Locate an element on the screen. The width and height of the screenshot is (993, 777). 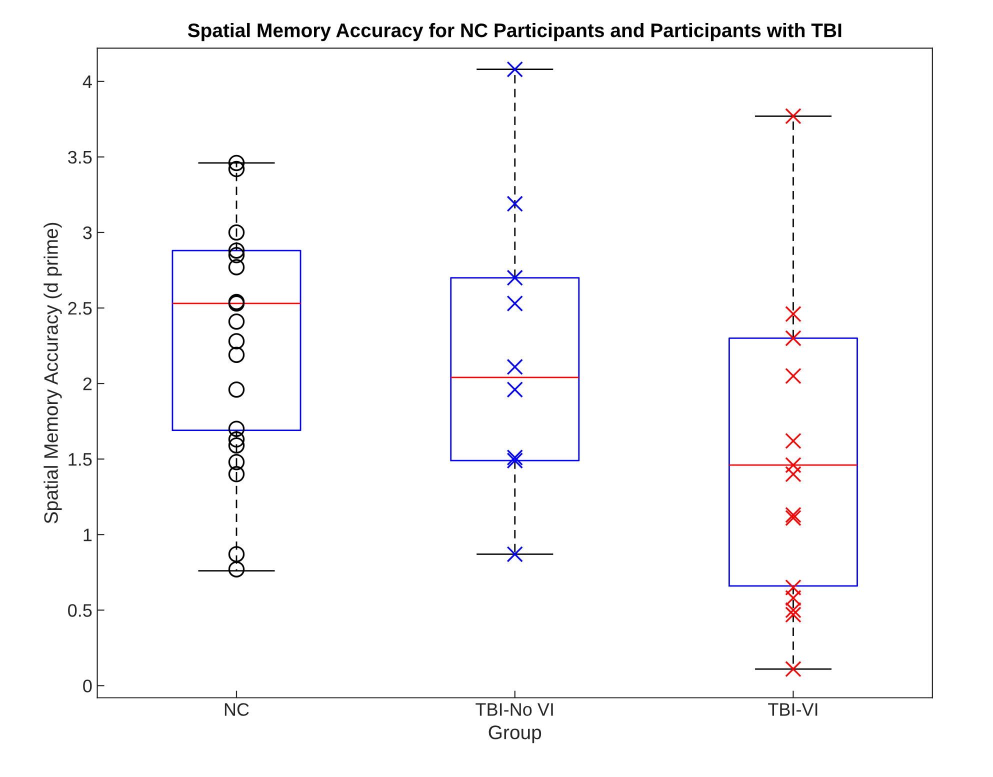
y-tick-label: 0.5 is located at coordinates (80, 610).